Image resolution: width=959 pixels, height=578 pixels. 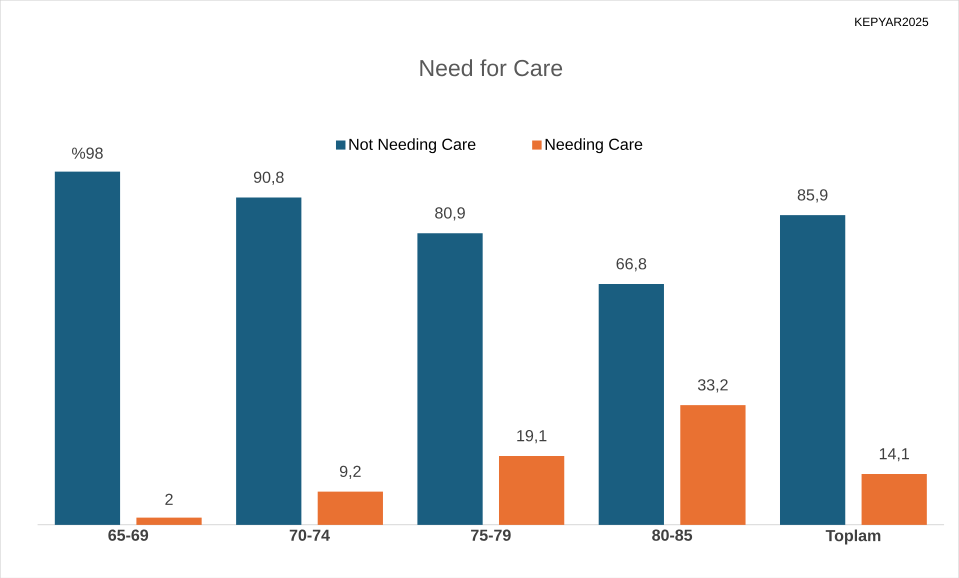 What do you see at coordinates (87, 153) in the screenshot?
I see `data-label: %98` at bounding box center [87, 153].